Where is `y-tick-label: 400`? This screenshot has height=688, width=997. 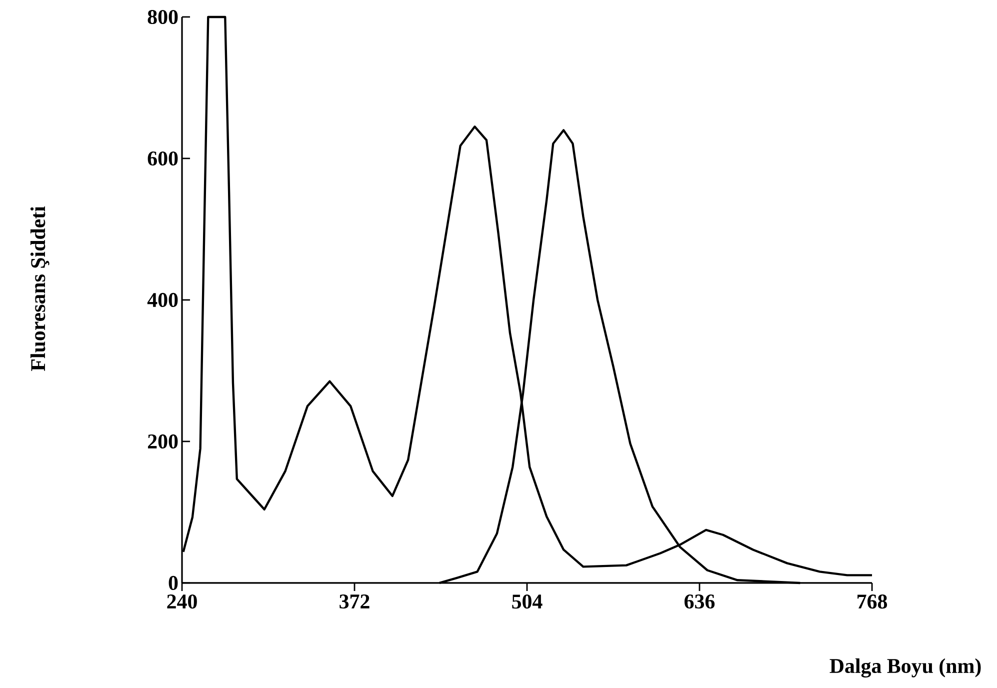
y-tick-label: 400 is located at coordinates (162, 300).